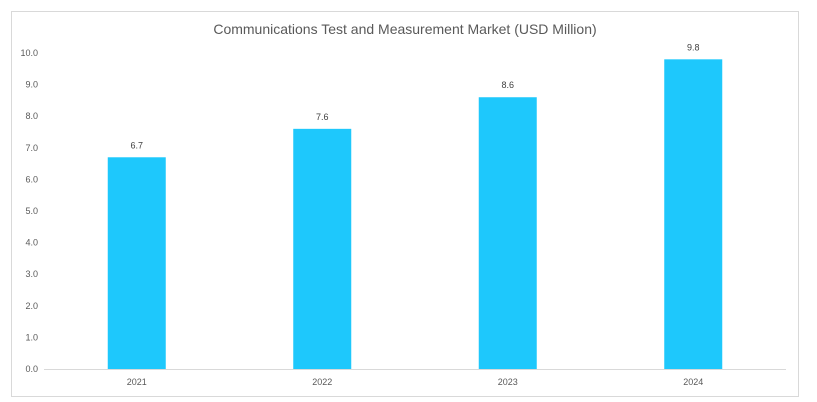  What do you see at coordinates (31, 243) in the screenshot?
I see `y-tick-label: 4.0` at bounding box center [31, 243].